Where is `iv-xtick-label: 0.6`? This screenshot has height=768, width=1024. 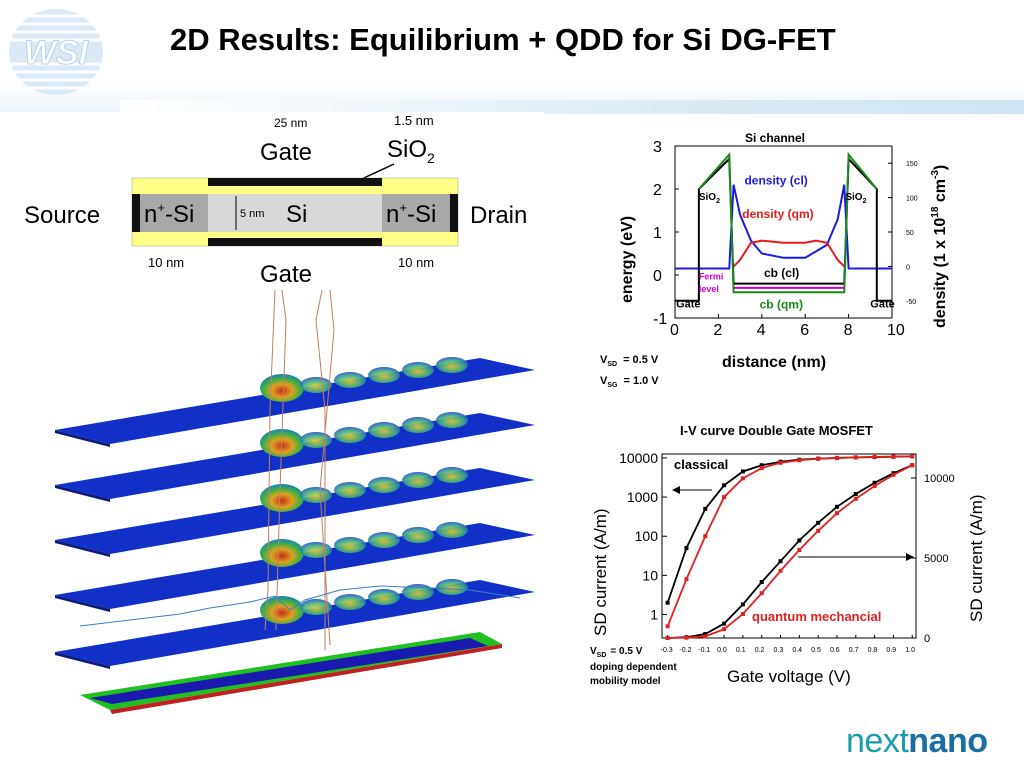 iv-xtick-label: 0.6 is located at coordinates (835, 650).